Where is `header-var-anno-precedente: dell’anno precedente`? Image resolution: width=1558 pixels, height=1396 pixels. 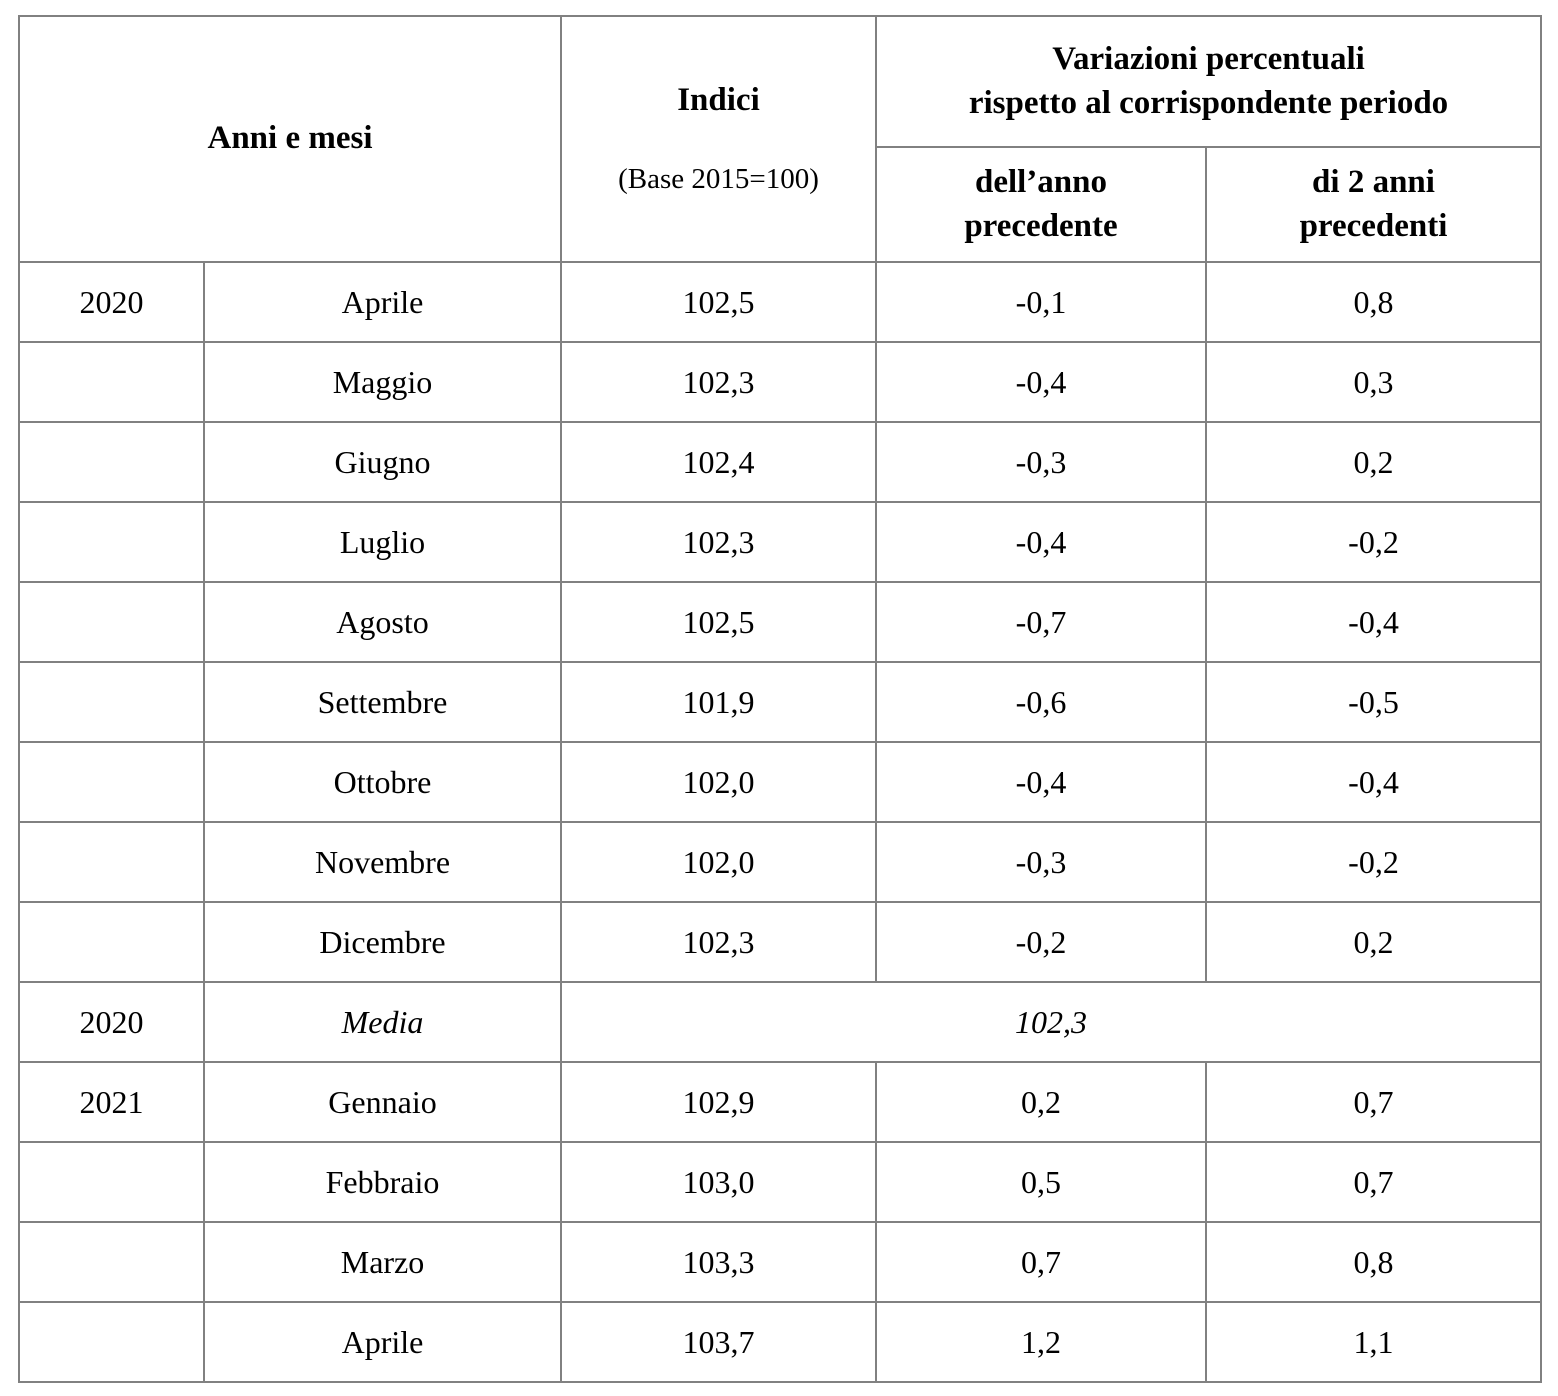 header-var-anno-precedente: dell’anno precedente is located at coordinates (1041, 204).